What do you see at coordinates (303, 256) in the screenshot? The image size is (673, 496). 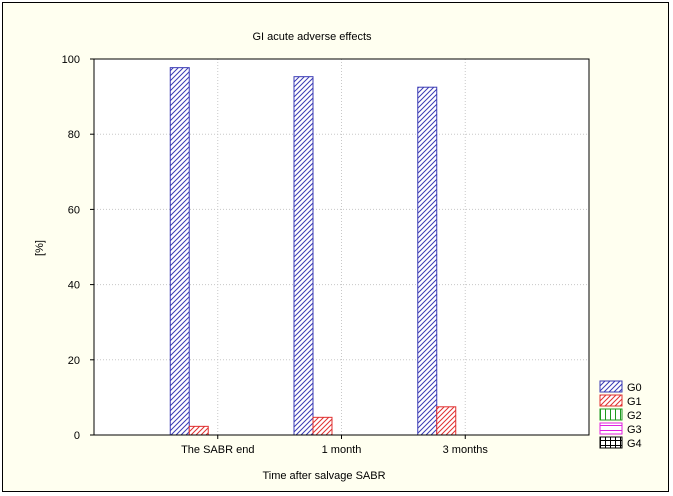 I see `bar-g0-1-month` at bounding box center [303, 256].